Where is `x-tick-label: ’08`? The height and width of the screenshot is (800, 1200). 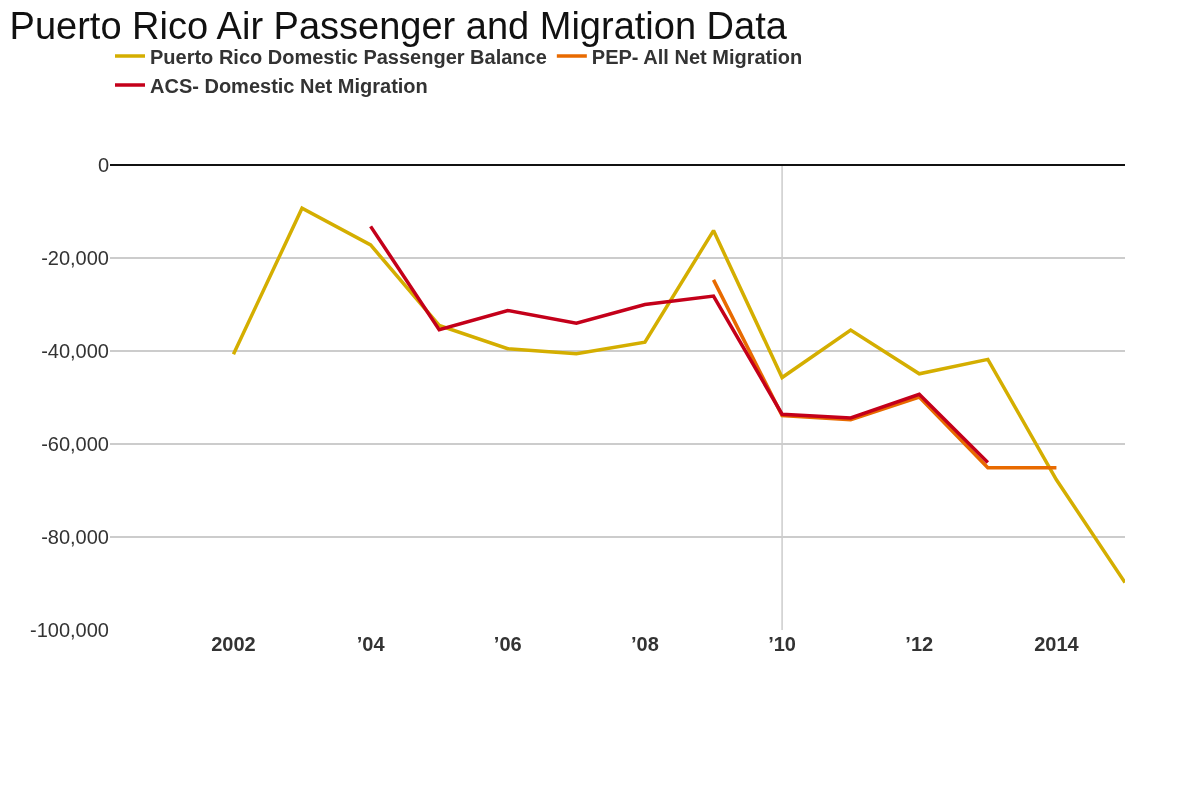
x-tick-label: ’08 is located at coordinates (645, 644).